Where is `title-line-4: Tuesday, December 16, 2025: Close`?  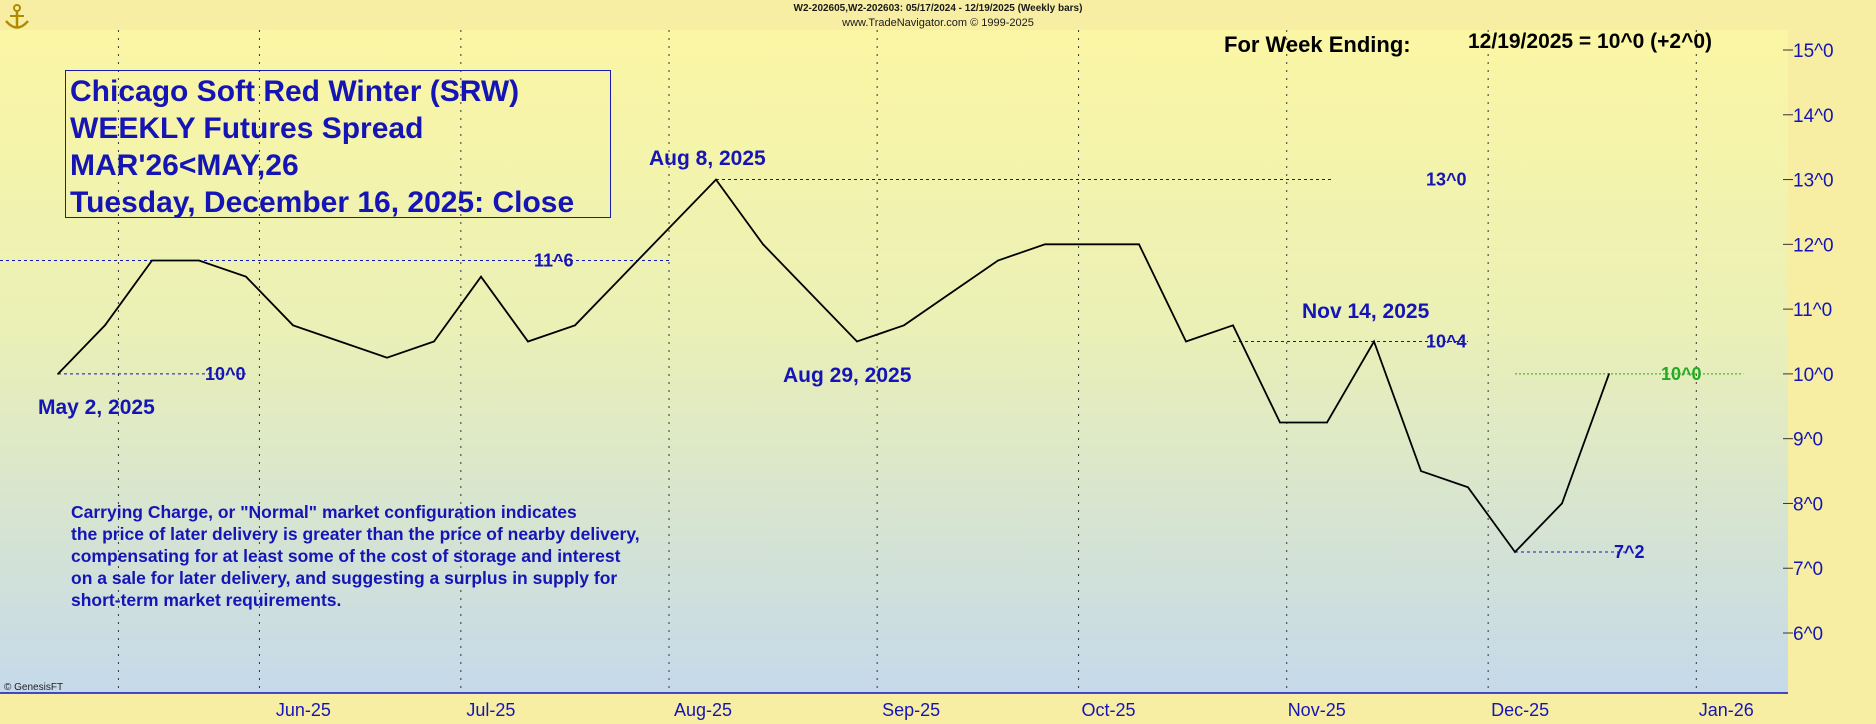
title-line-4: Tuesday, December 16, 2025: Close is located at coordinates (322, 202).